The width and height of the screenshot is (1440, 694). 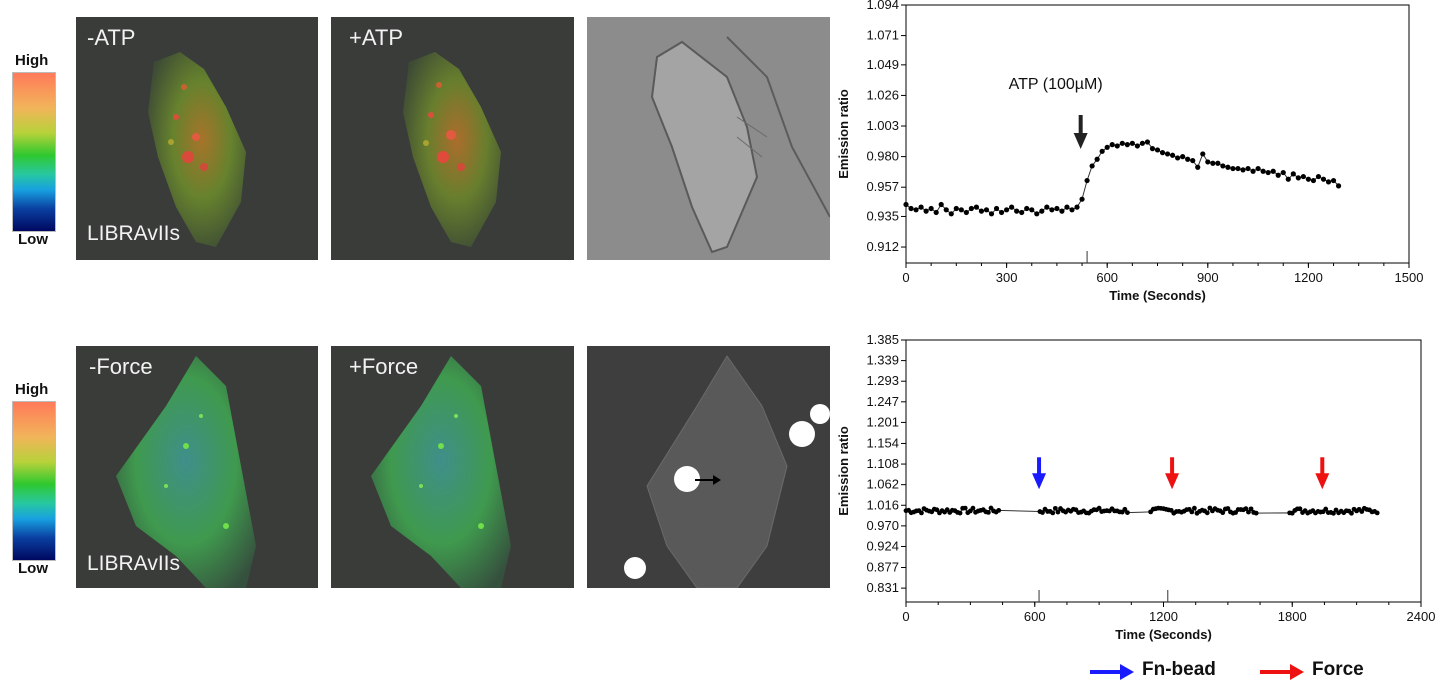 What do you see at coordinates (882, 35) in the screenshot?
I see `y-tick-label: 1.071` at bounding box center [882, 35].